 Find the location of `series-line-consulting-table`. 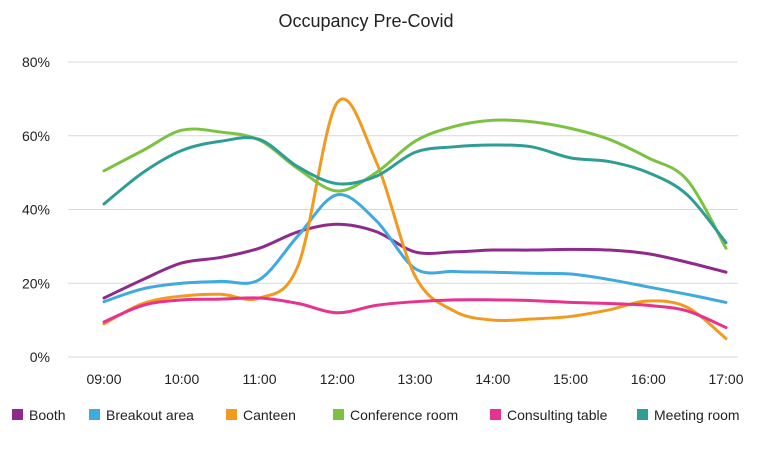

series-line-consulting-table is located at coordinates (415, 312).